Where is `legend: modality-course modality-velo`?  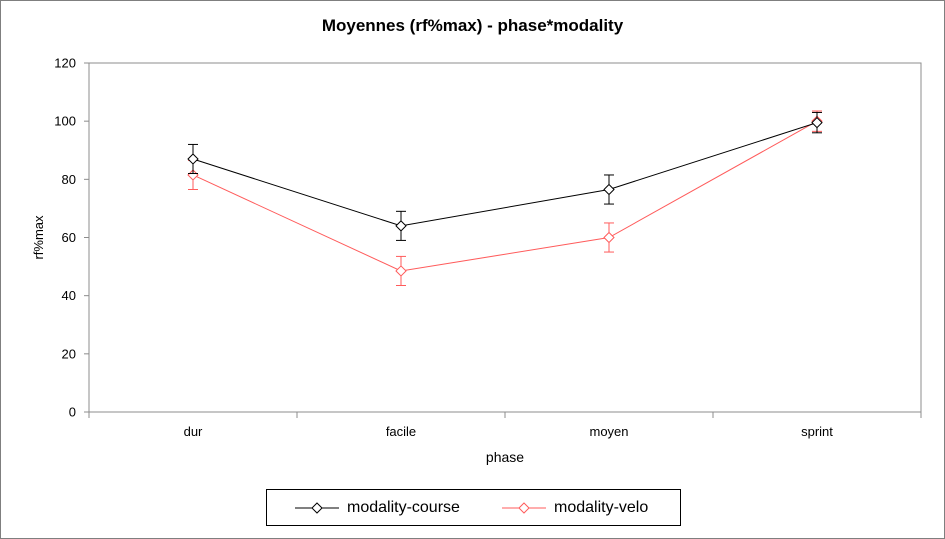
legend: modality-course modality-velo is located at coordinates (473, 507).